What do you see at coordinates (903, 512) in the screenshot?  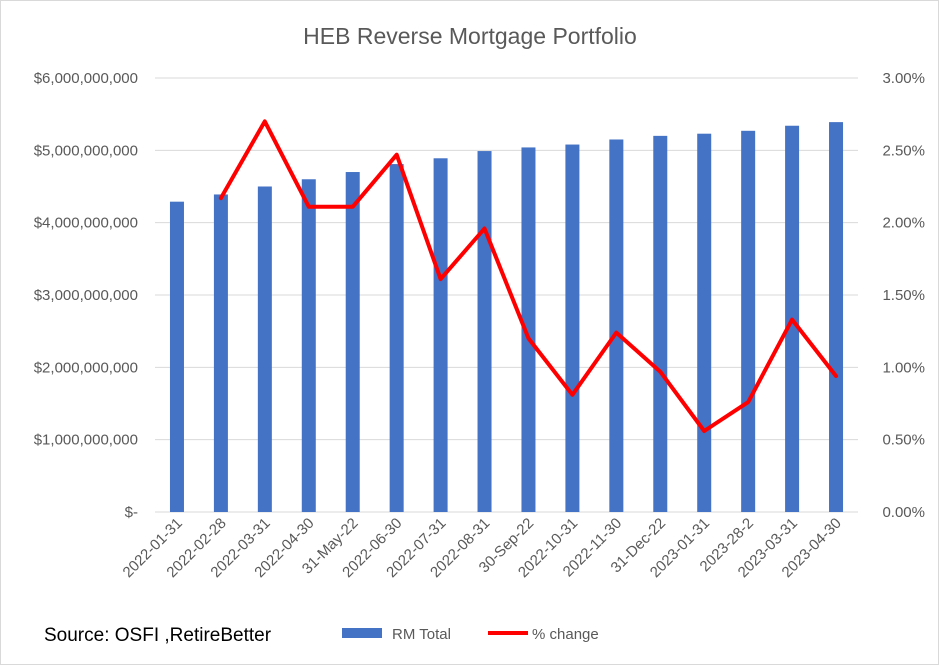 I see `right-tick-label: 0.00%` at bounding box center [903, 512].